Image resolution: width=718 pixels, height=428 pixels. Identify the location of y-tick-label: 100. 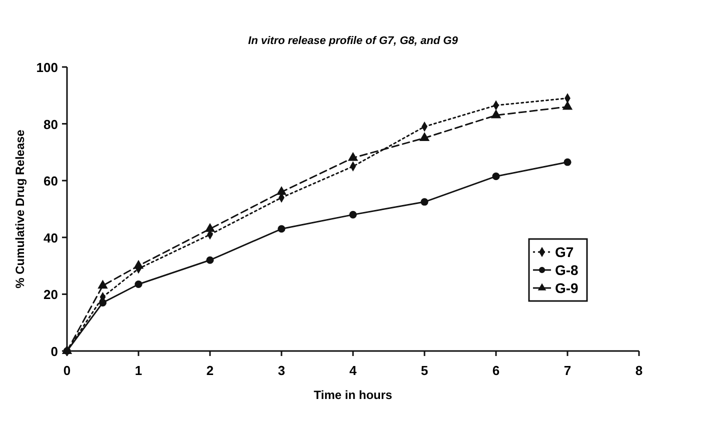
(47, 67).